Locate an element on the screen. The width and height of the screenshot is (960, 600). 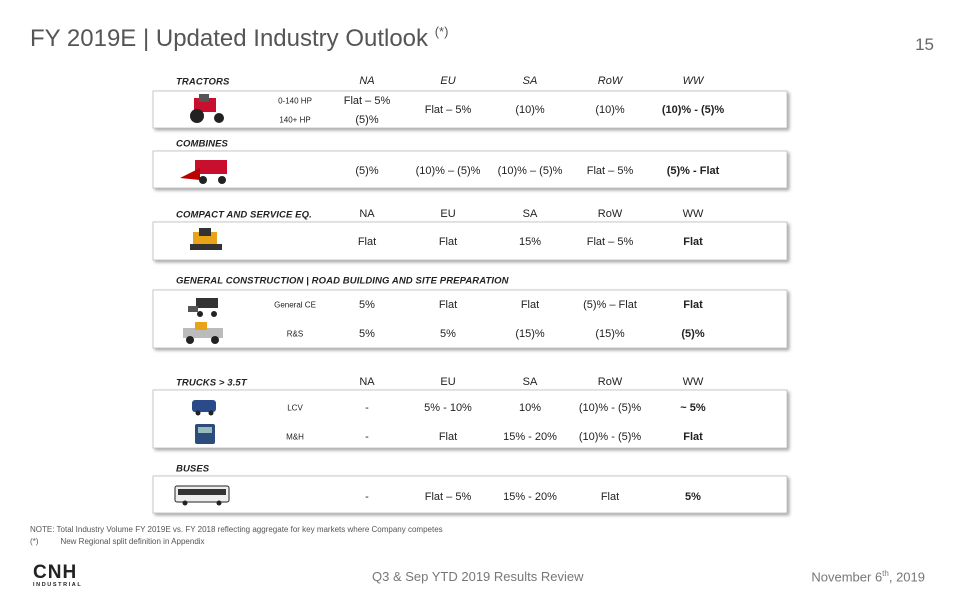
row-label: 0-140 HP is located at coordinates (295, 100).